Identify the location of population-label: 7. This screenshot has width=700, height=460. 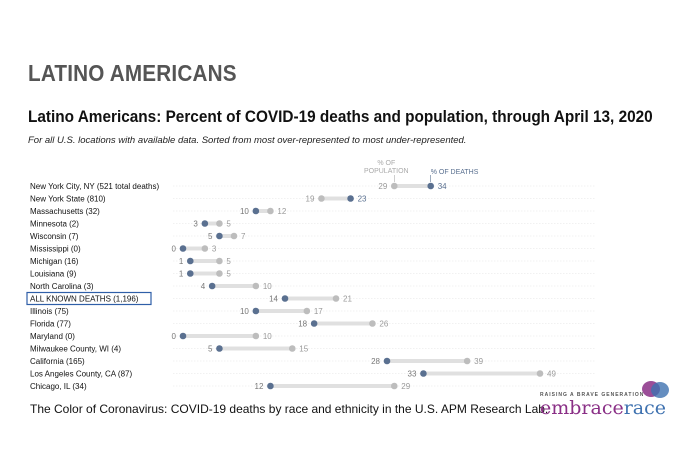
(243, 236).